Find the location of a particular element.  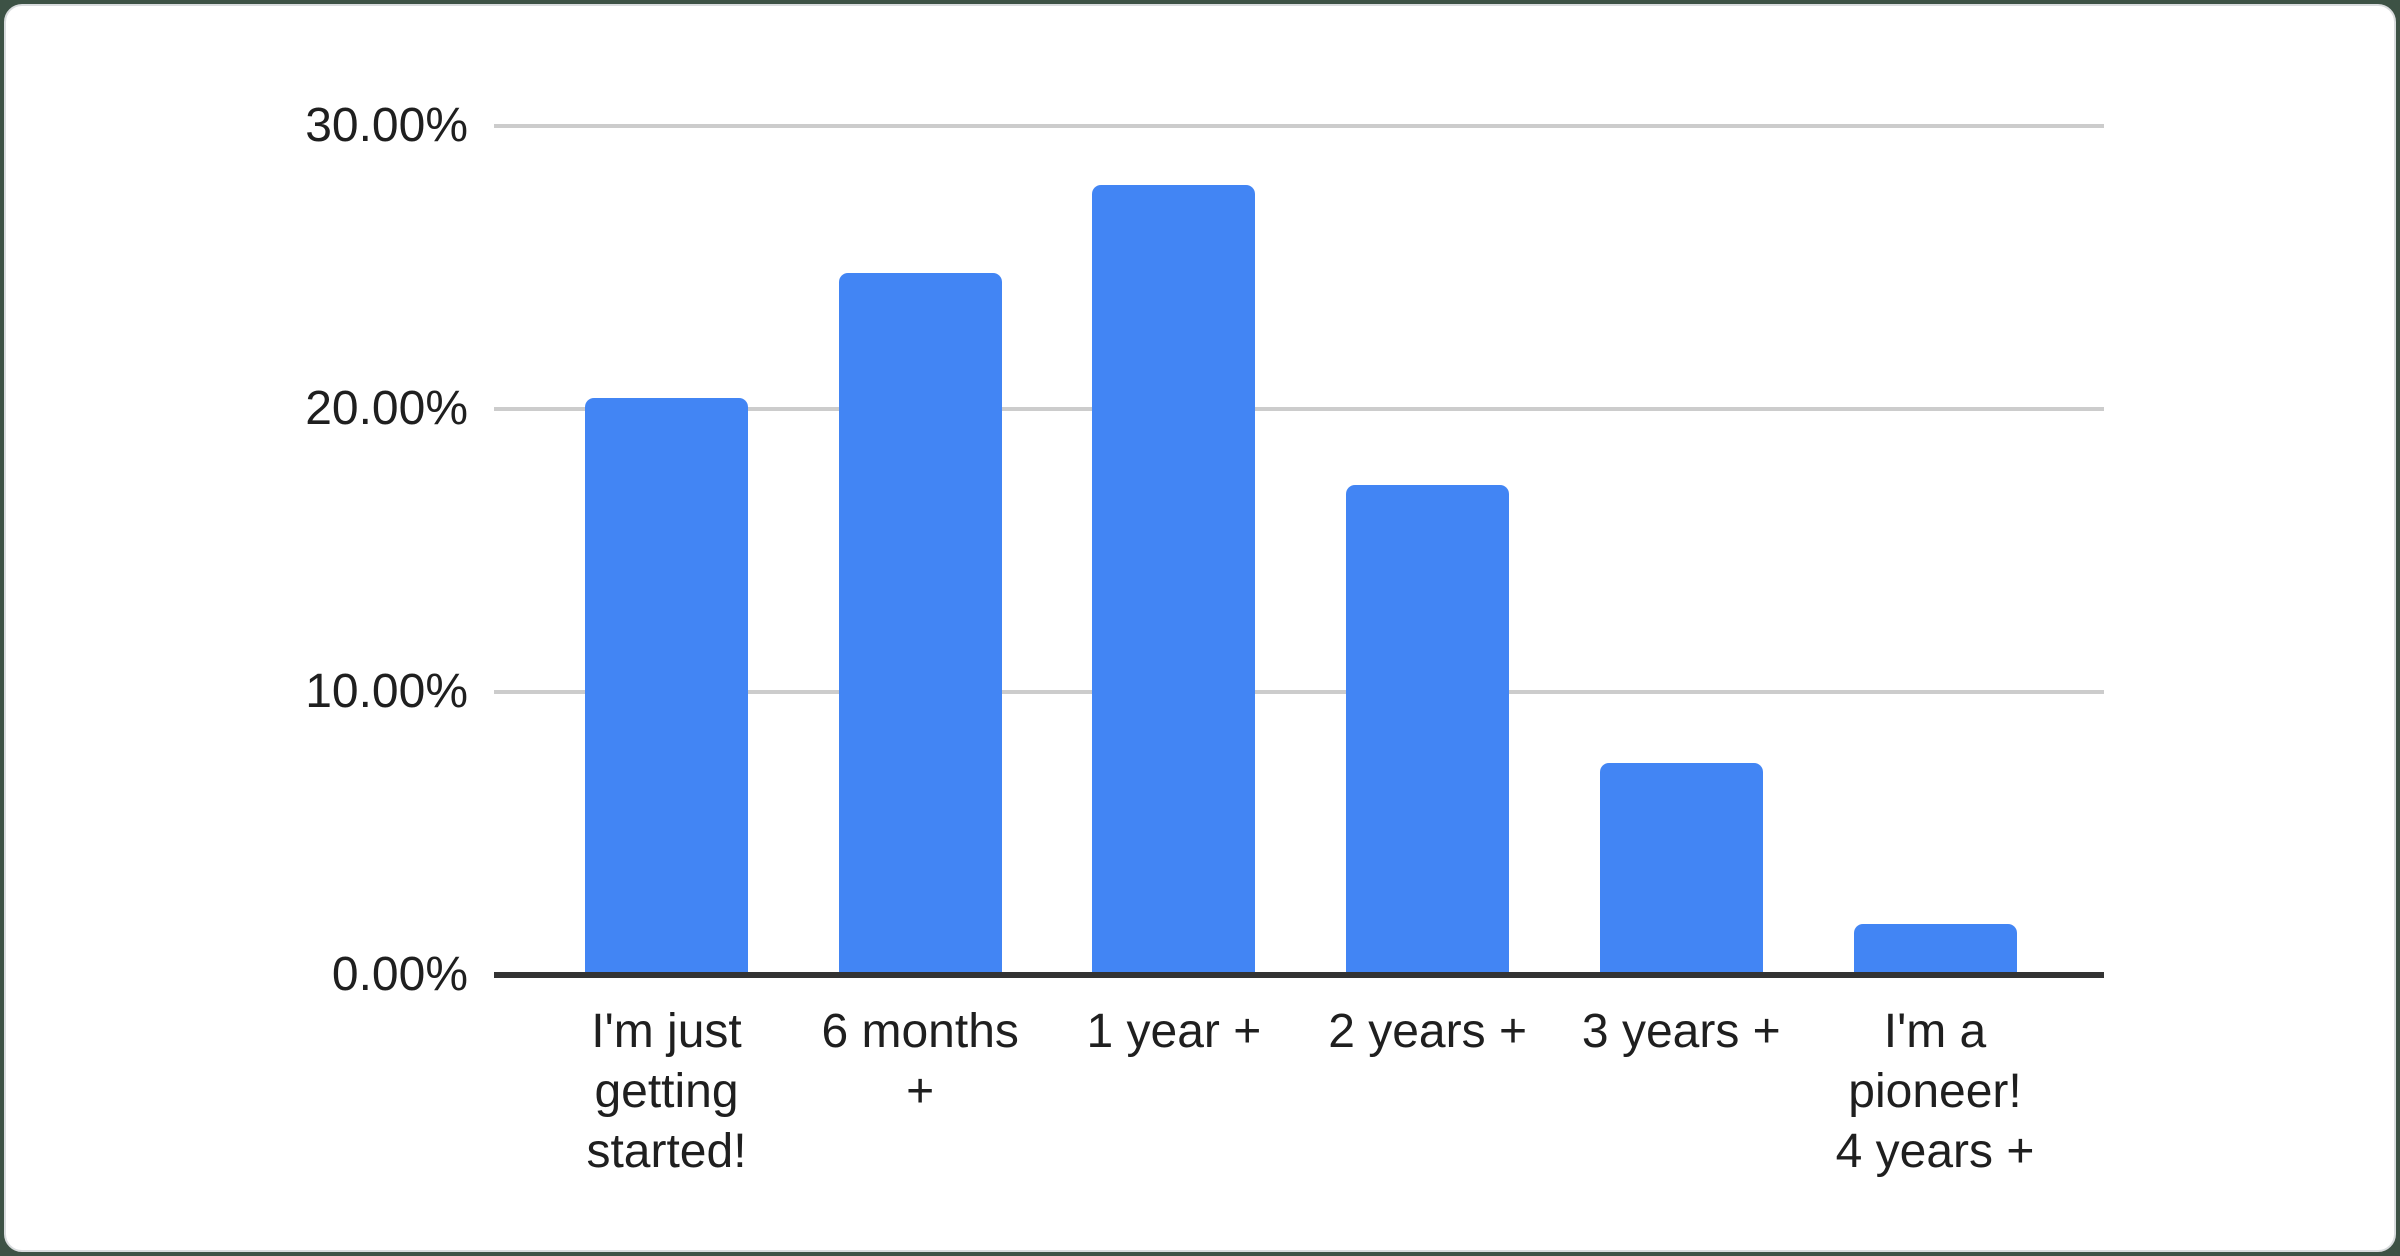

x-axis-category-label-line: started! is located at coordinates (666, 1151).